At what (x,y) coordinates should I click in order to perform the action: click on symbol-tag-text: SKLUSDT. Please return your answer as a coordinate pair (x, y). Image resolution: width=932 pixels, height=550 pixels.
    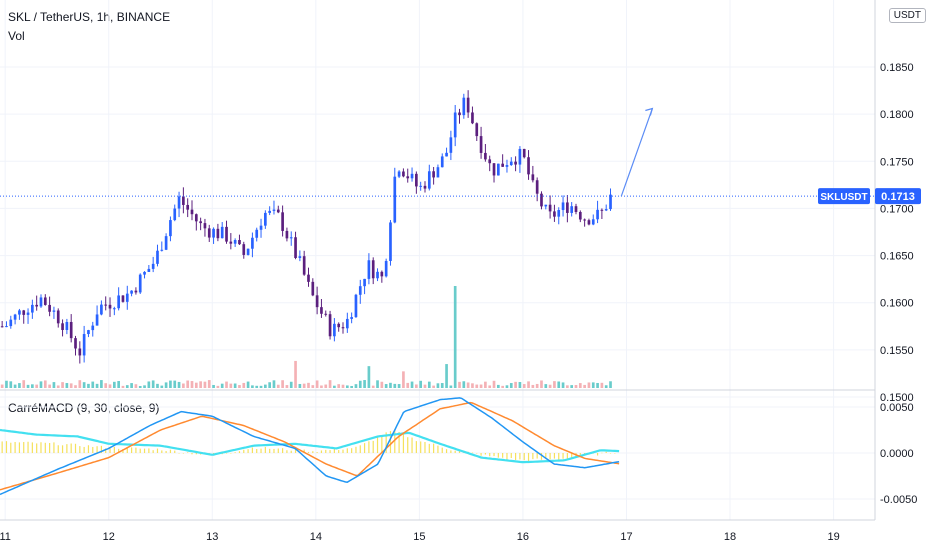
    Looking at the image, I should click on (843, 197).